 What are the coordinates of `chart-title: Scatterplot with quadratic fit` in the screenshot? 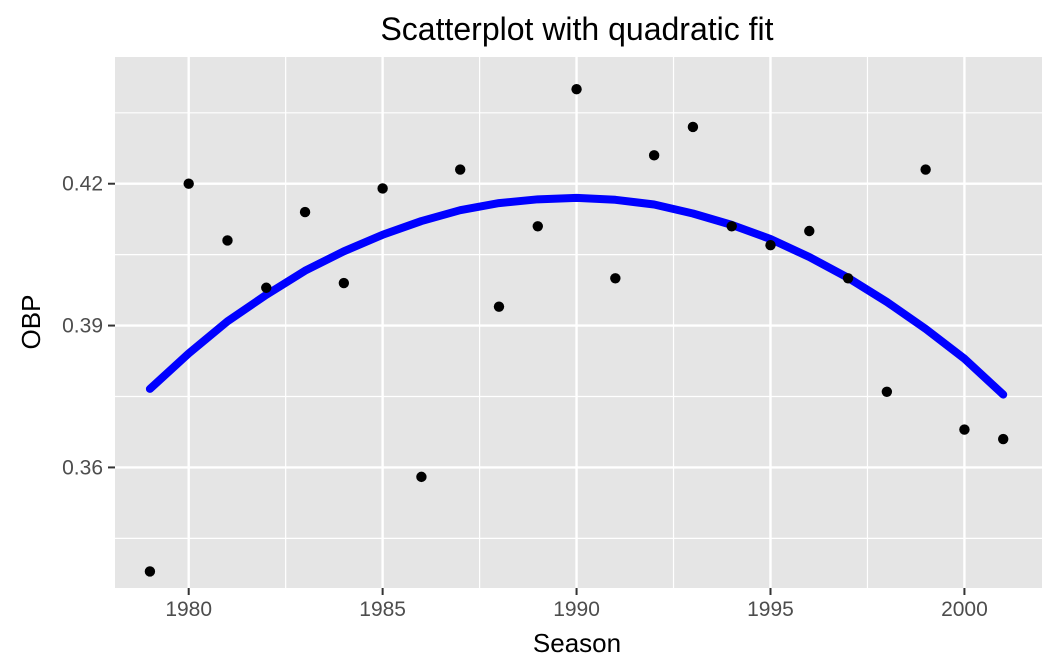 It's located at (576, 29).